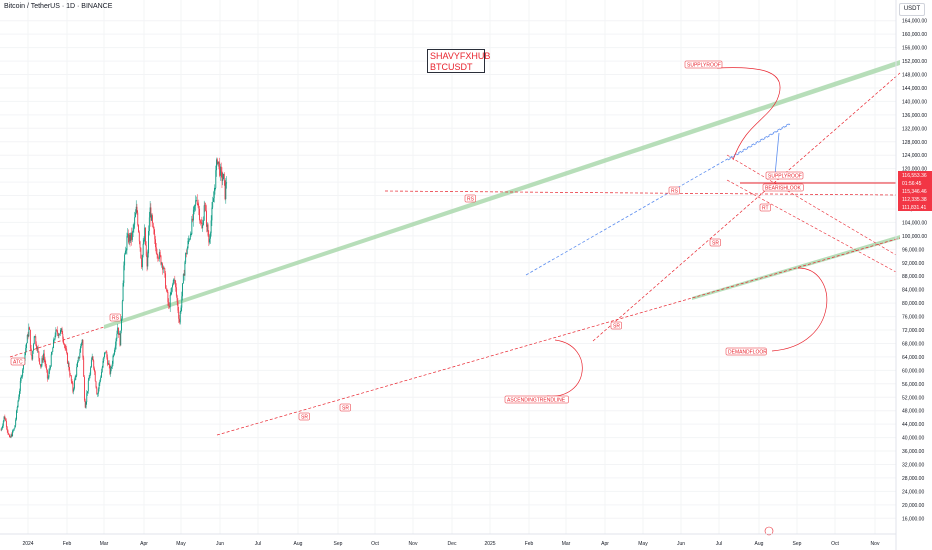  Describe the element at coordinates (675, 191) in the screenshot. I see `annotation-label: RS` at that location.